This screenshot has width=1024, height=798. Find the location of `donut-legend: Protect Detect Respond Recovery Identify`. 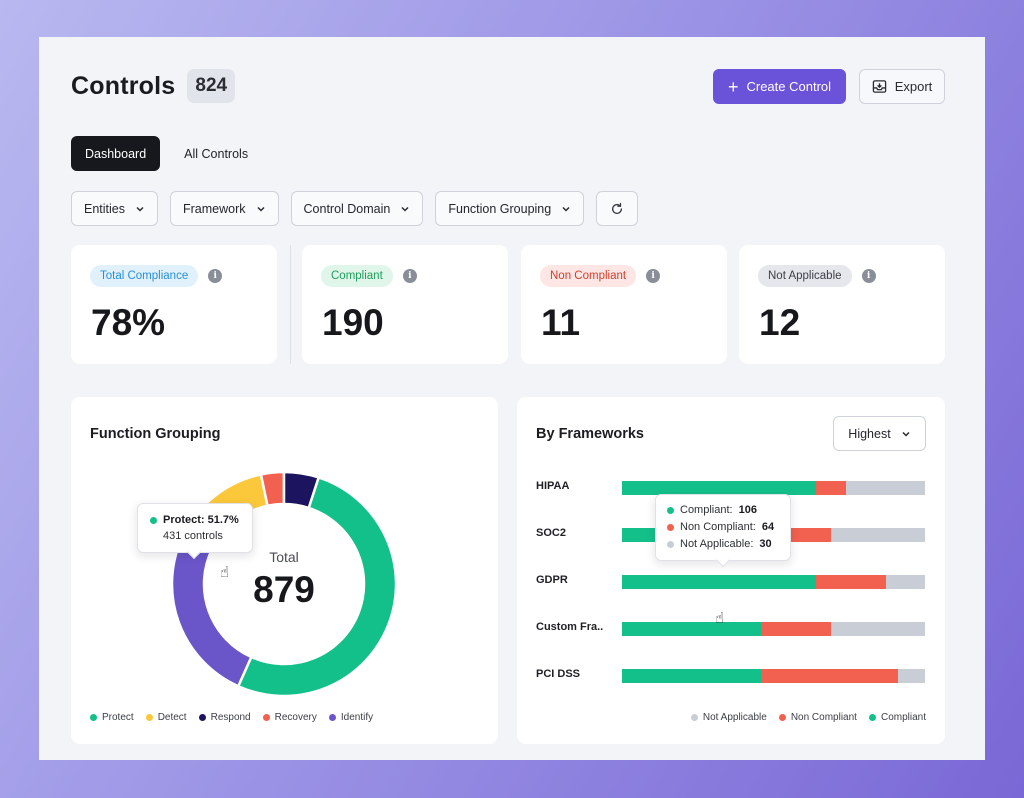

donut-legend: Protect Detect Respond Recovery Identify is located at coordinates (231, 717).